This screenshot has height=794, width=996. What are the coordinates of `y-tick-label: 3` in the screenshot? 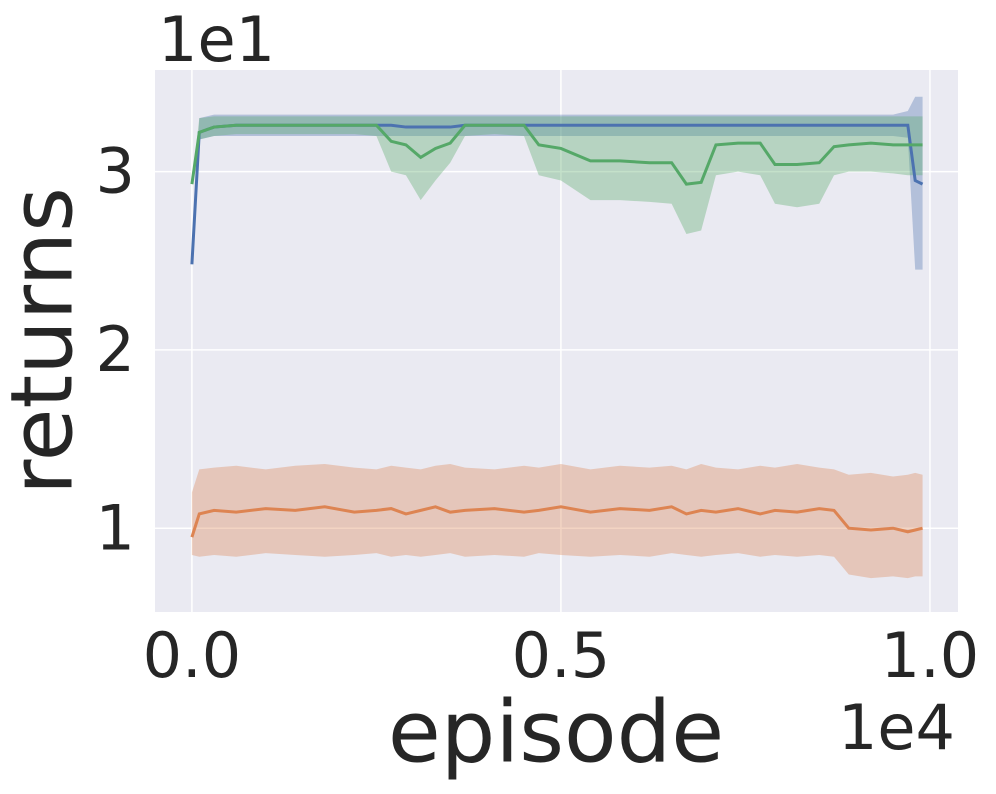 It's located at (115, 171).